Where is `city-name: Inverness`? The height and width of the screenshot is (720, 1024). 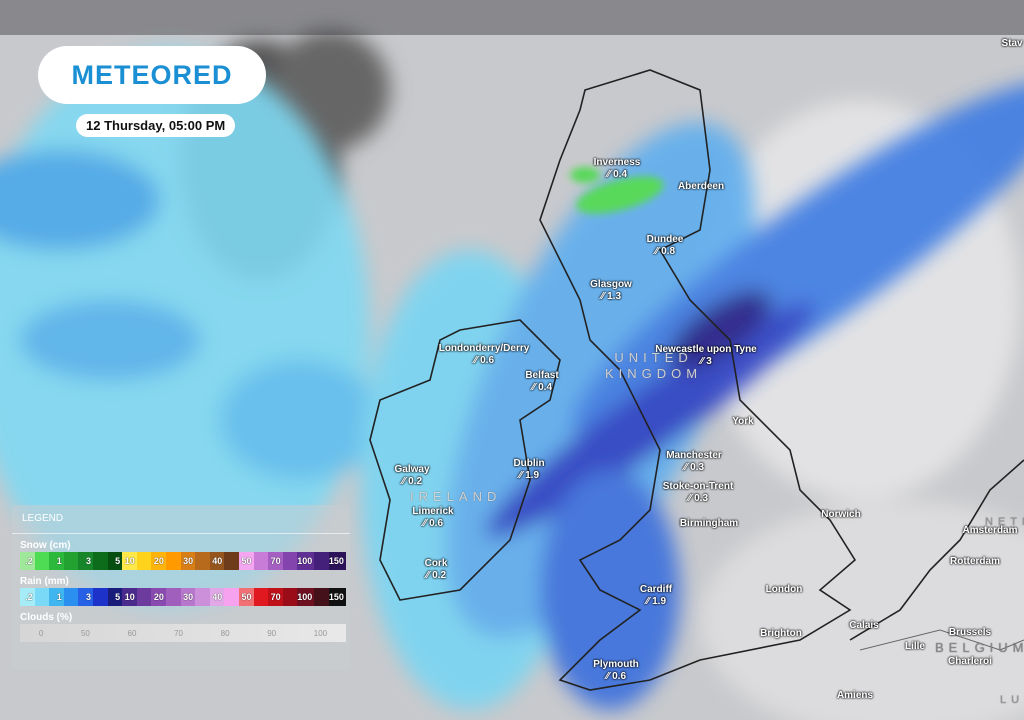 city-name: Inverness is located at coordinates (617, 162).